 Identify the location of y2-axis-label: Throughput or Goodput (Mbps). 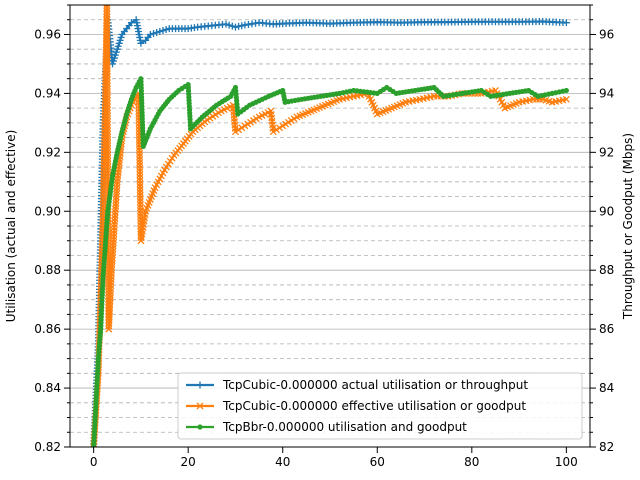
(628, 226).